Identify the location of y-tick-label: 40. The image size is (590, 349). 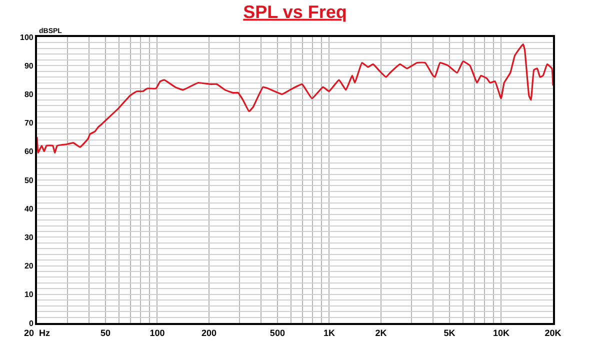
(29, 209).